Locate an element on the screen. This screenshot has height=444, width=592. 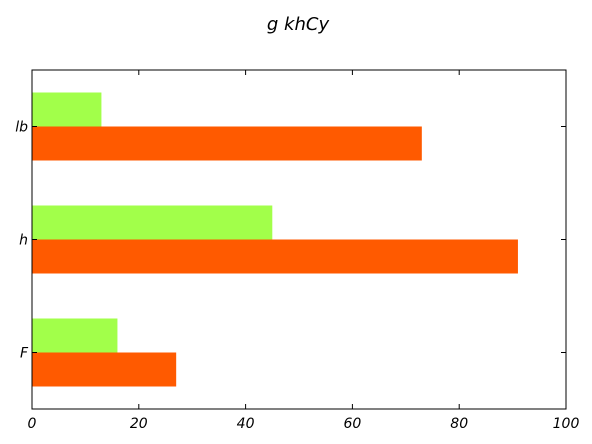
x-tick-label: 0 is located at coordinates (32, 424).